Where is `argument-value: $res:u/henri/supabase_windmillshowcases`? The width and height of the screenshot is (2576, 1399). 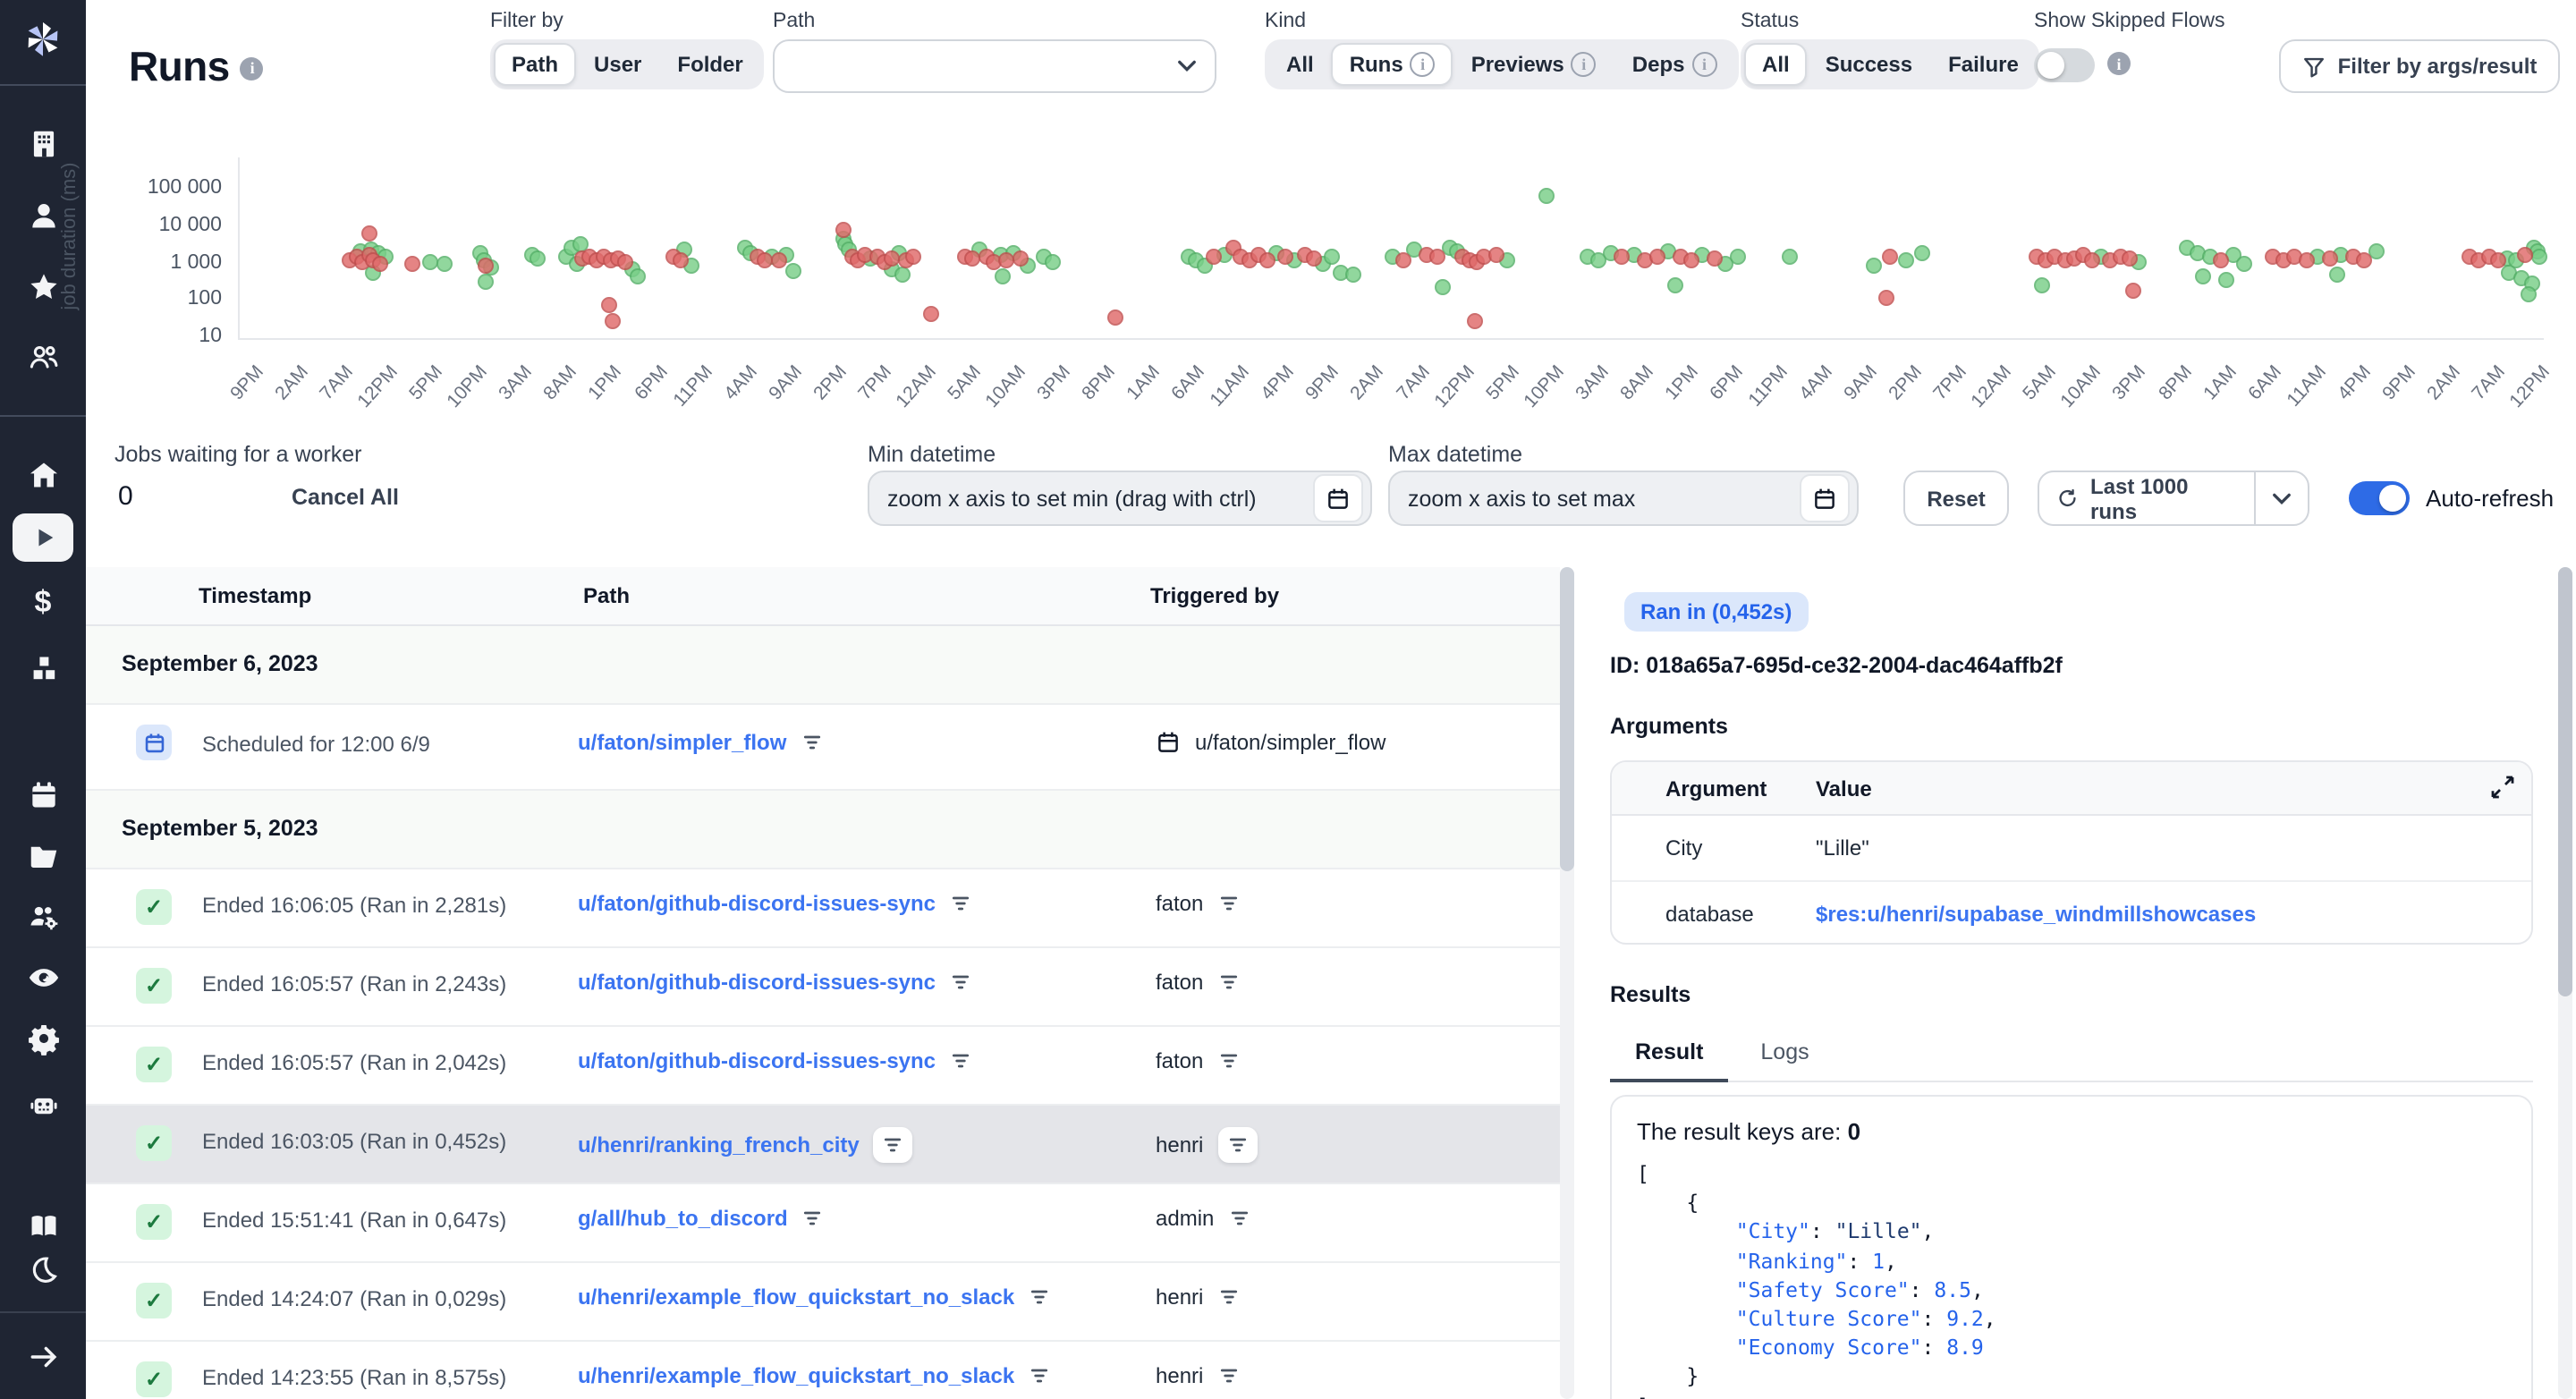 argument-value: $res:u/henri/supabase_windmillshowcases is located at coordinates (2036, 914).